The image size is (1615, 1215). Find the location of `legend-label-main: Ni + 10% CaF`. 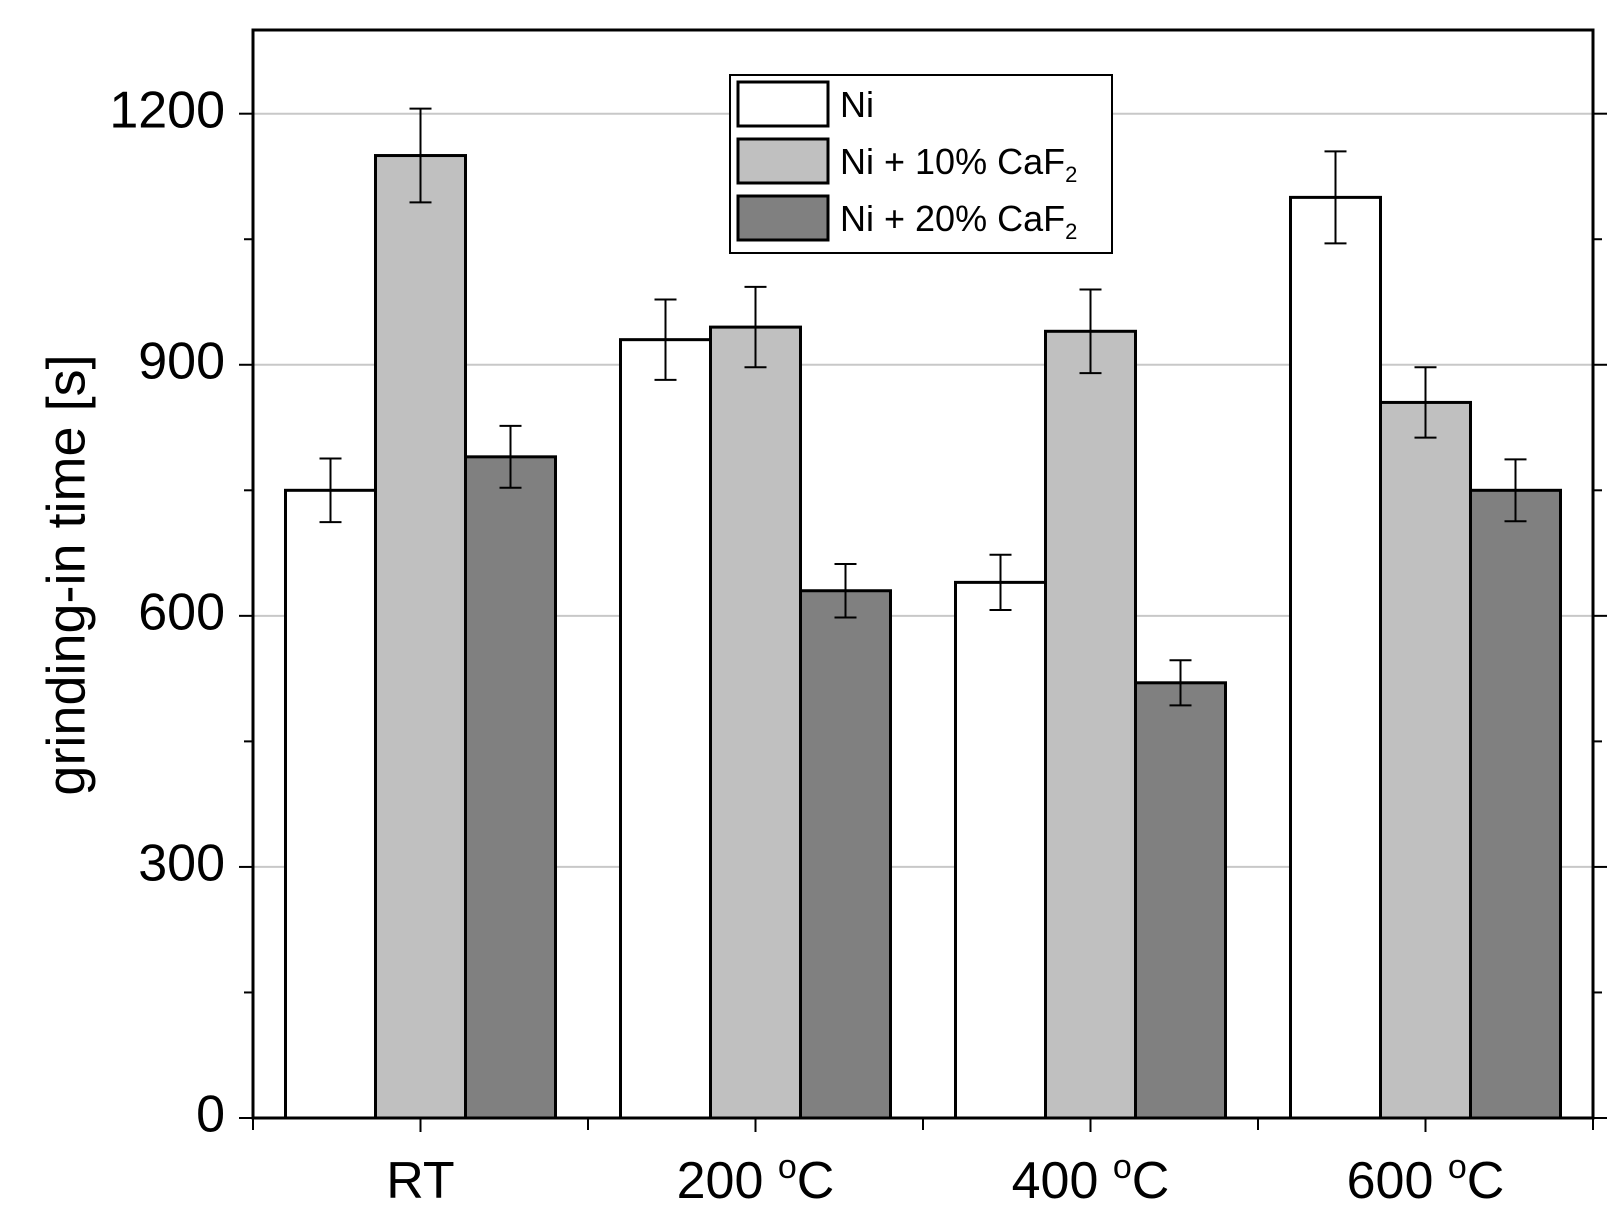

legend-label-main: Ni + 10% CaF is located at coordinates (952, 161).